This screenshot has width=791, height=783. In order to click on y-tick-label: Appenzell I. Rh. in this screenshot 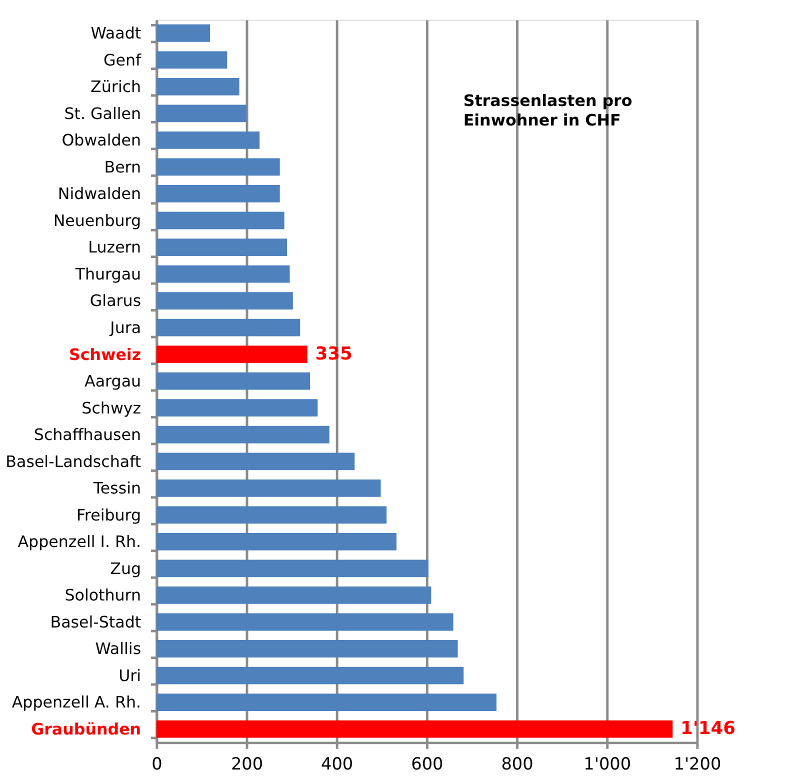, I will do `click(80, 542)`.